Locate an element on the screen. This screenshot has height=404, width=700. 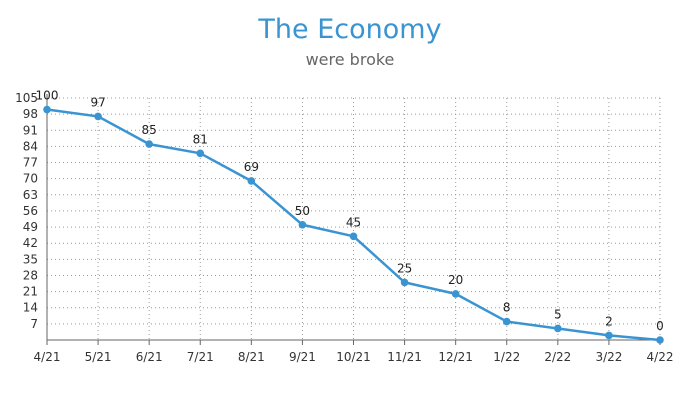
y-tick-label: 63 is located at coordinates (30, 195).